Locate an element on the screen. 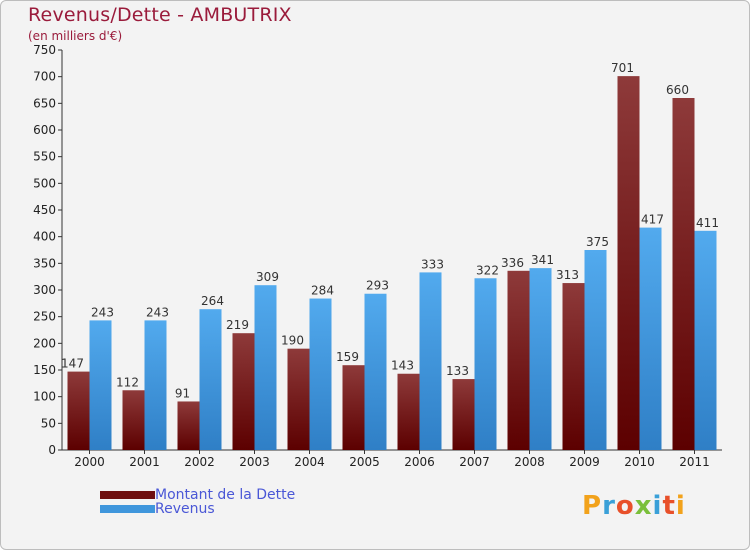  data-label-dette: 313 is located at coordinates (567, 275).